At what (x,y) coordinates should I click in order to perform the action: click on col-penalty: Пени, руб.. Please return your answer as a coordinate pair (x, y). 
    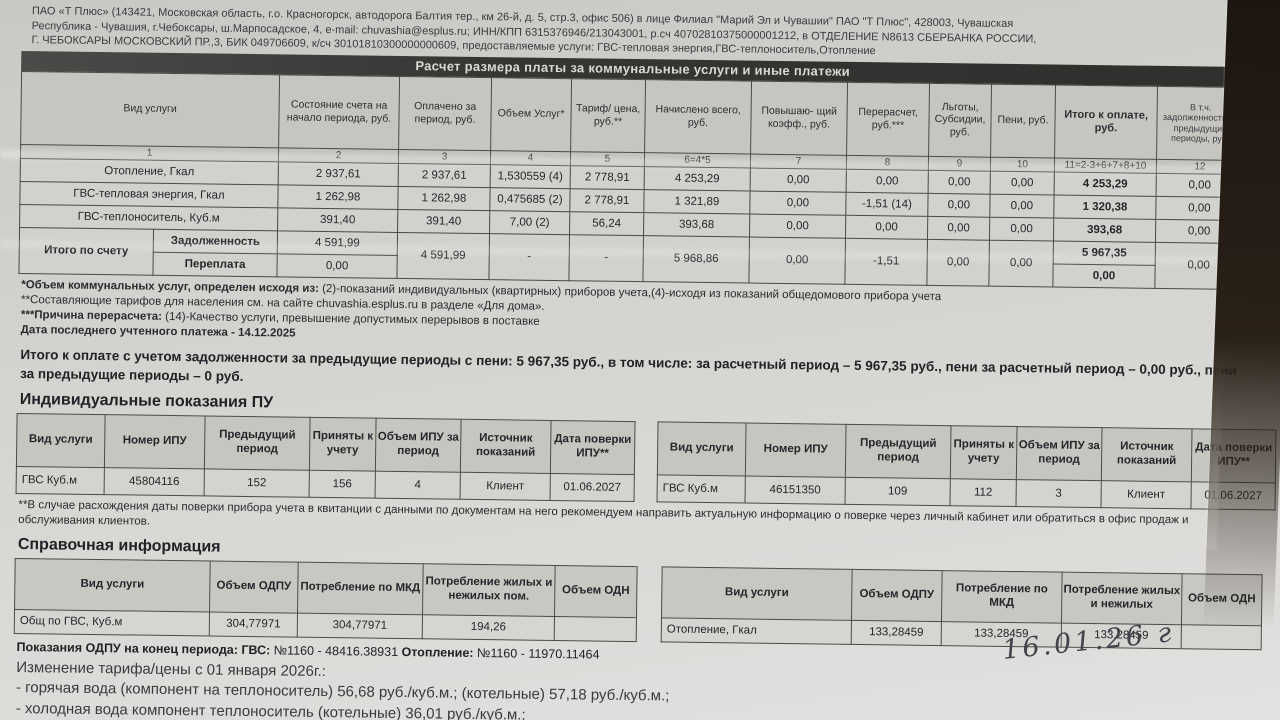
    Looking at the image, I should click on (1023, 120).